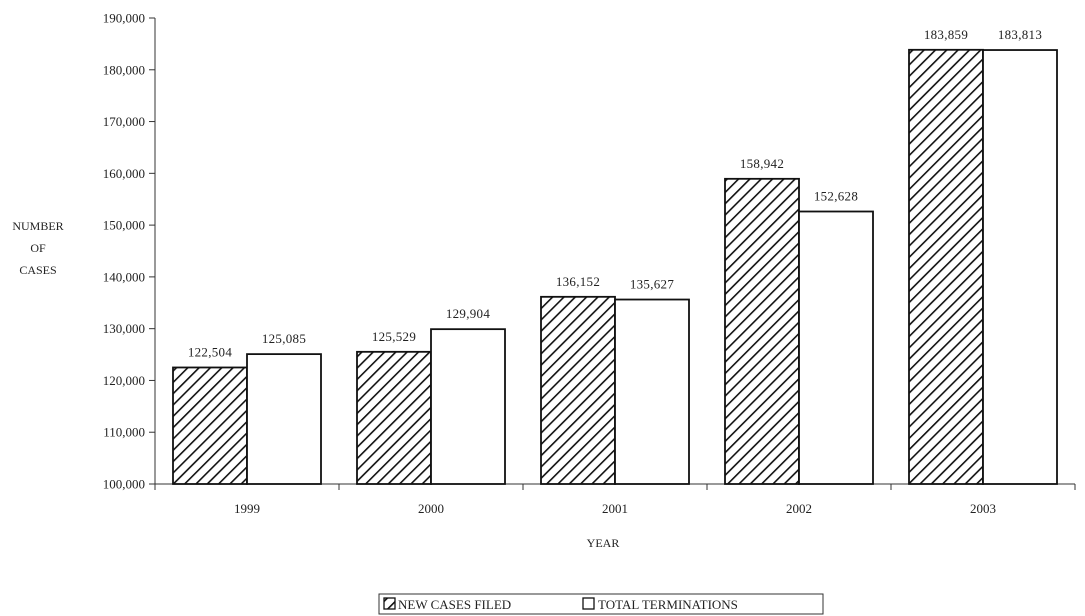  I want to click on data-label-total-terminations: 129,904, so click(468, 313).